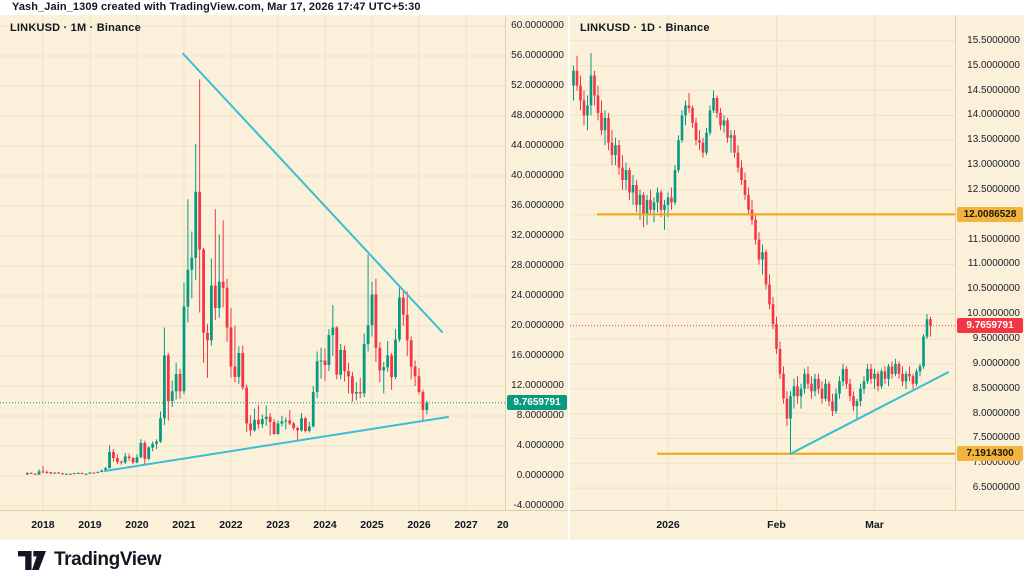 This screenshot has width=1024, height=580. What do you see at coordinates (537, 146) in the screenshot?
I see `y-axis-tick: 44.0000000` at bounding box center [537, 146].